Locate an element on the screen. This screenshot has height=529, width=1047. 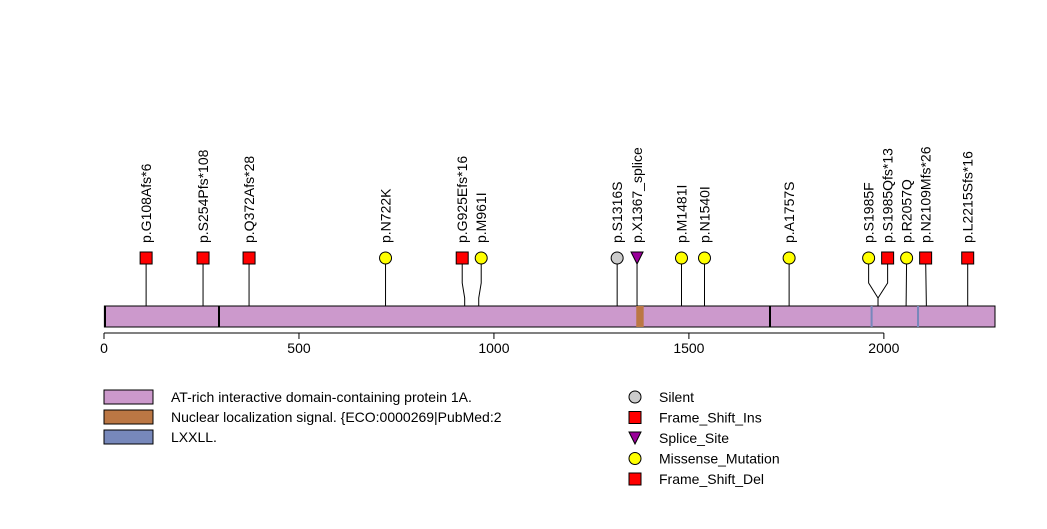
mutation-label: p.L2215Sfs*16 is located at coordinates (968, 197).